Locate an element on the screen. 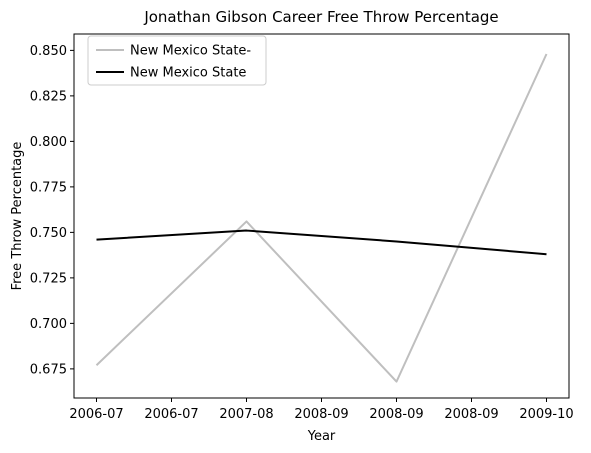 The image size is (591, 453). y-axis-label: Free Throw Percentage is located at coordinates (17, 216).